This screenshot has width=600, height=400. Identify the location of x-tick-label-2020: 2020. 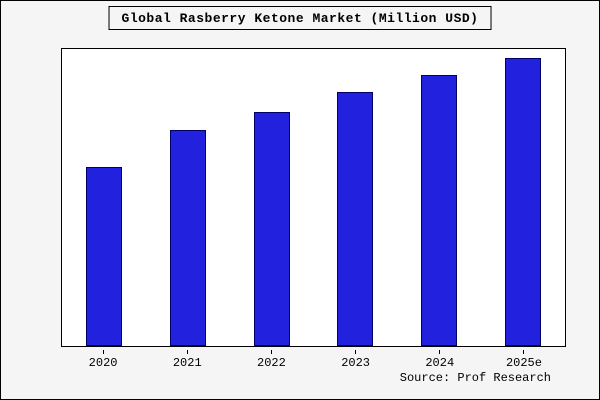
(103, 360).